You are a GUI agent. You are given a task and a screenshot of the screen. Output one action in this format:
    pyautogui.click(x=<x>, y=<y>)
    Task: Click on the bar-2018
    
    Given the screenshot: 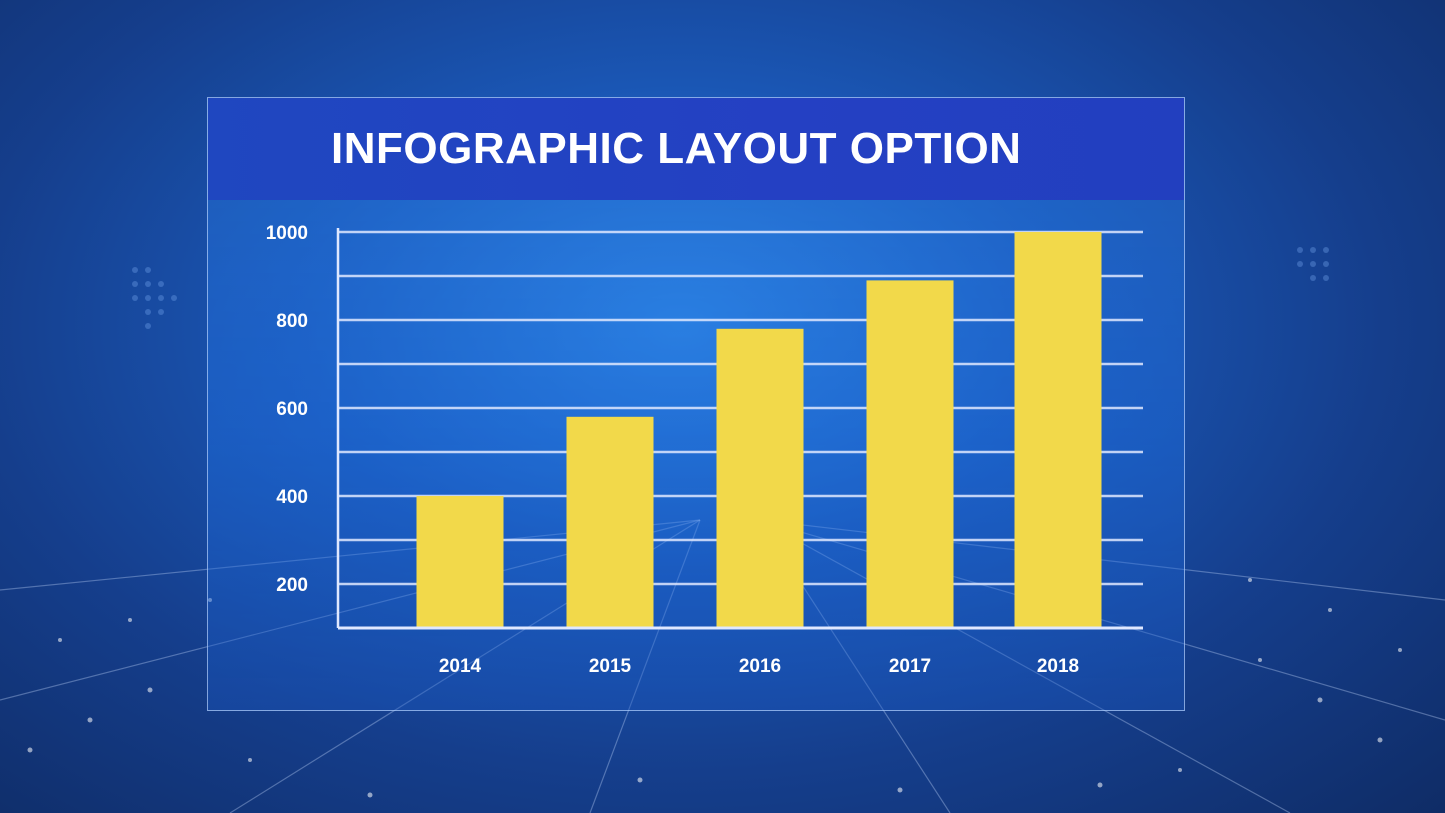 What is the action you would take?
    pyautogui.click(x=1058, y=430)
    